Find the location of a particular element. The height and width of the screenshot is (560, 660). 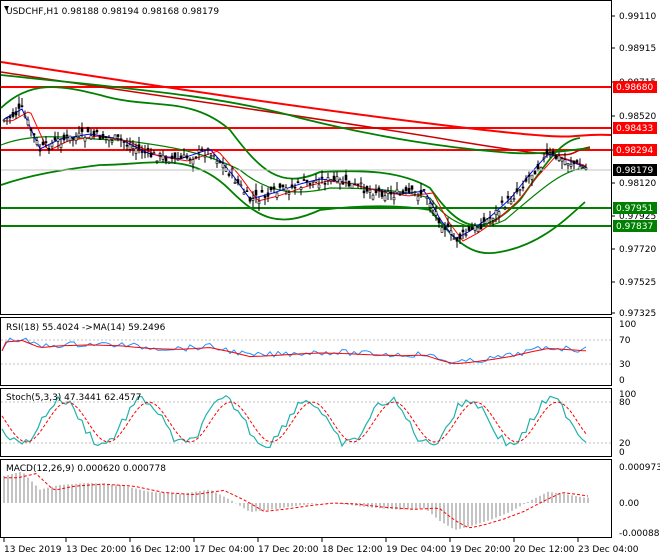

macd-axis-label: -0.000889 is located at coordinates (639, 534).